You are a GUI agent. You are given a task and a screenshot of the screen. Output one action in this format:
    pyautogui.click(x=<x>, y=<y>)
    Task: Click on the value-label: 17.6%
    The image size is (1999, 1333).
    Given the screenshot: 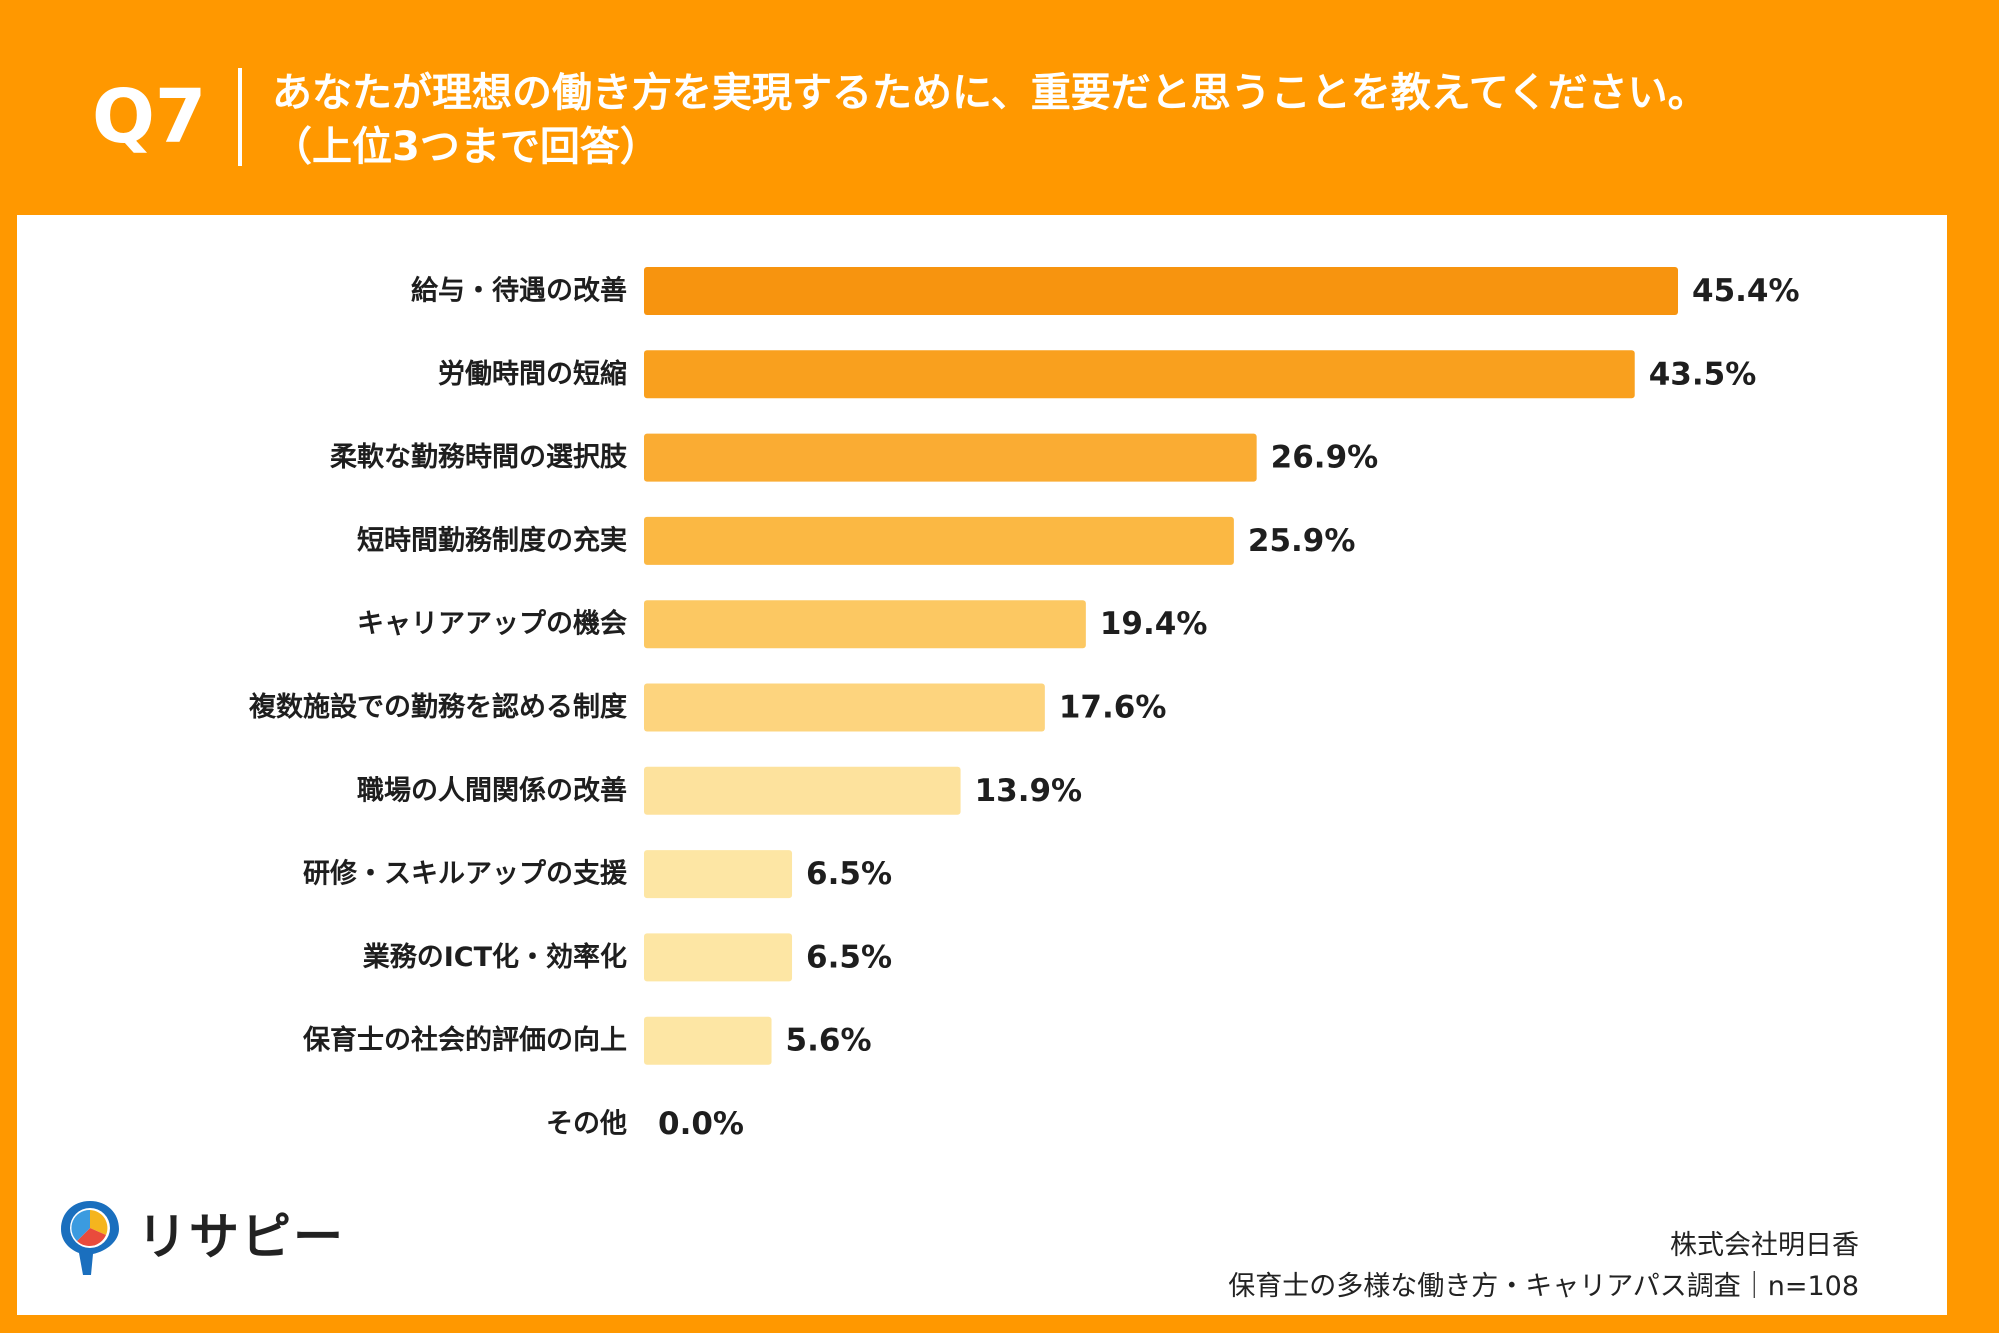 What is the action you would take?
    pyautogui.click(x=1113, y=708)
    